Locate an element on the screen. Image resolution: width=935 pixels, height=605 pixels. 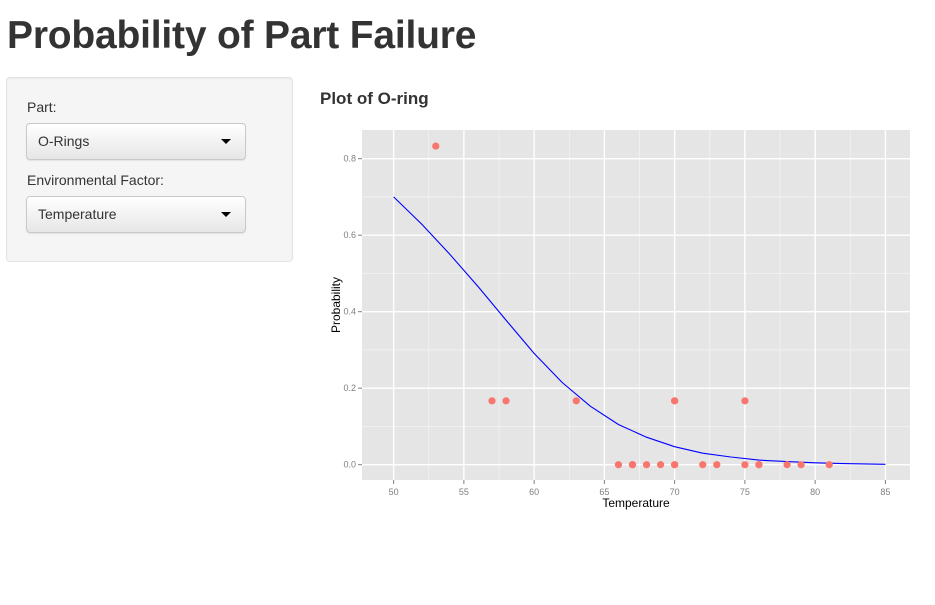
x-tick-label: 70 is located at coordinates (675, 492).